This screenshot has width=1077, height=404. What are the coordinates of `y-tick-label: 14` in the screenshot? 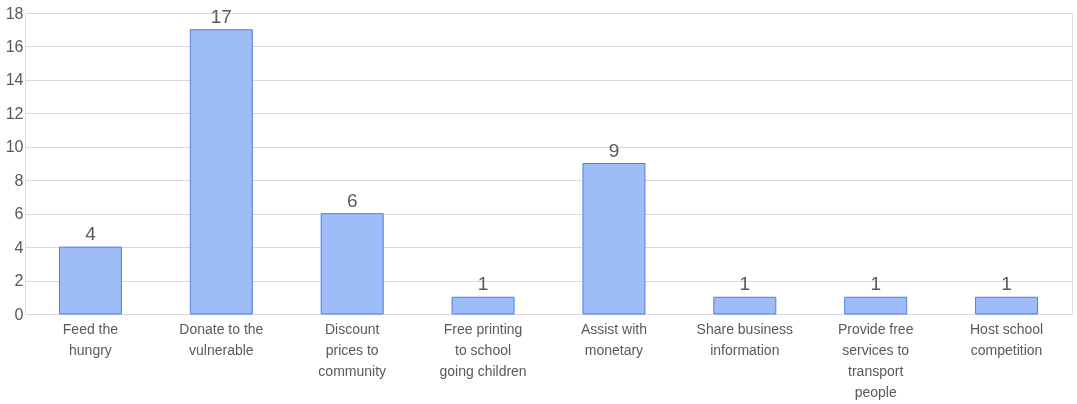 It's located at (14, 80).